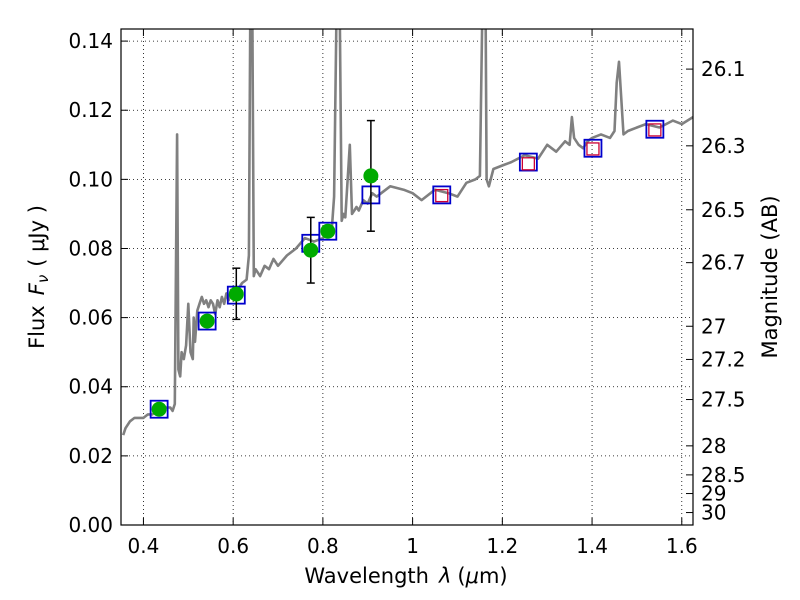 Image resolution: width=800 pixels, height=600 pixels. Describe the element at coordinates (323, 546) in the screenshot. I see `x-tick-label: 0.8` at that location.